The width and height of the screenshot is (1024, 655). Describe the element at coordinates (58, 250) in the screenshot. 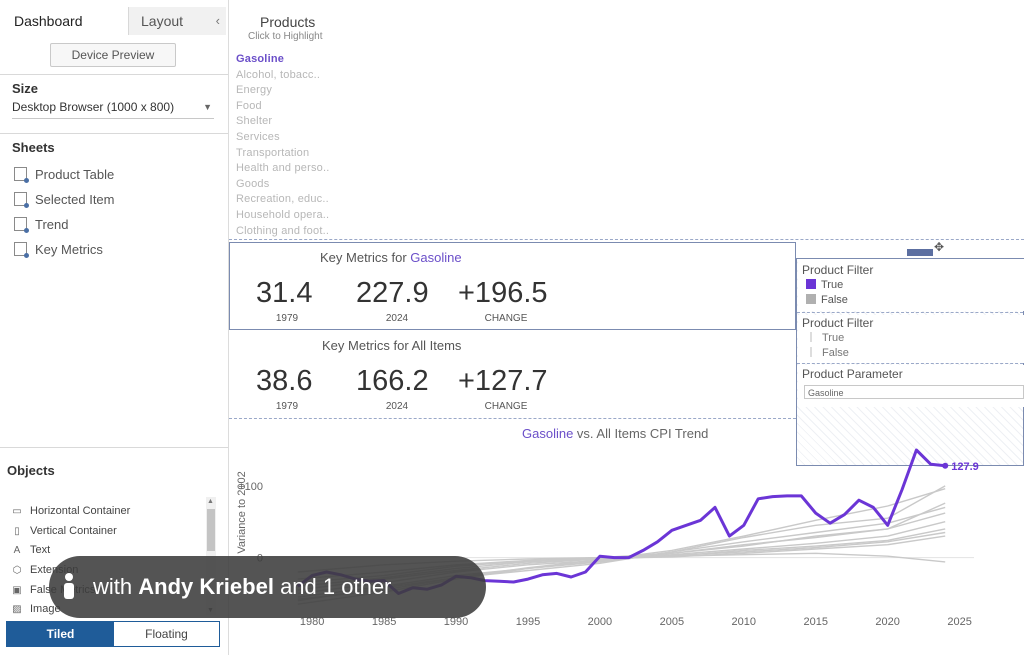

I see `sheet-item-key-metrics: Key Metrics` at that location.